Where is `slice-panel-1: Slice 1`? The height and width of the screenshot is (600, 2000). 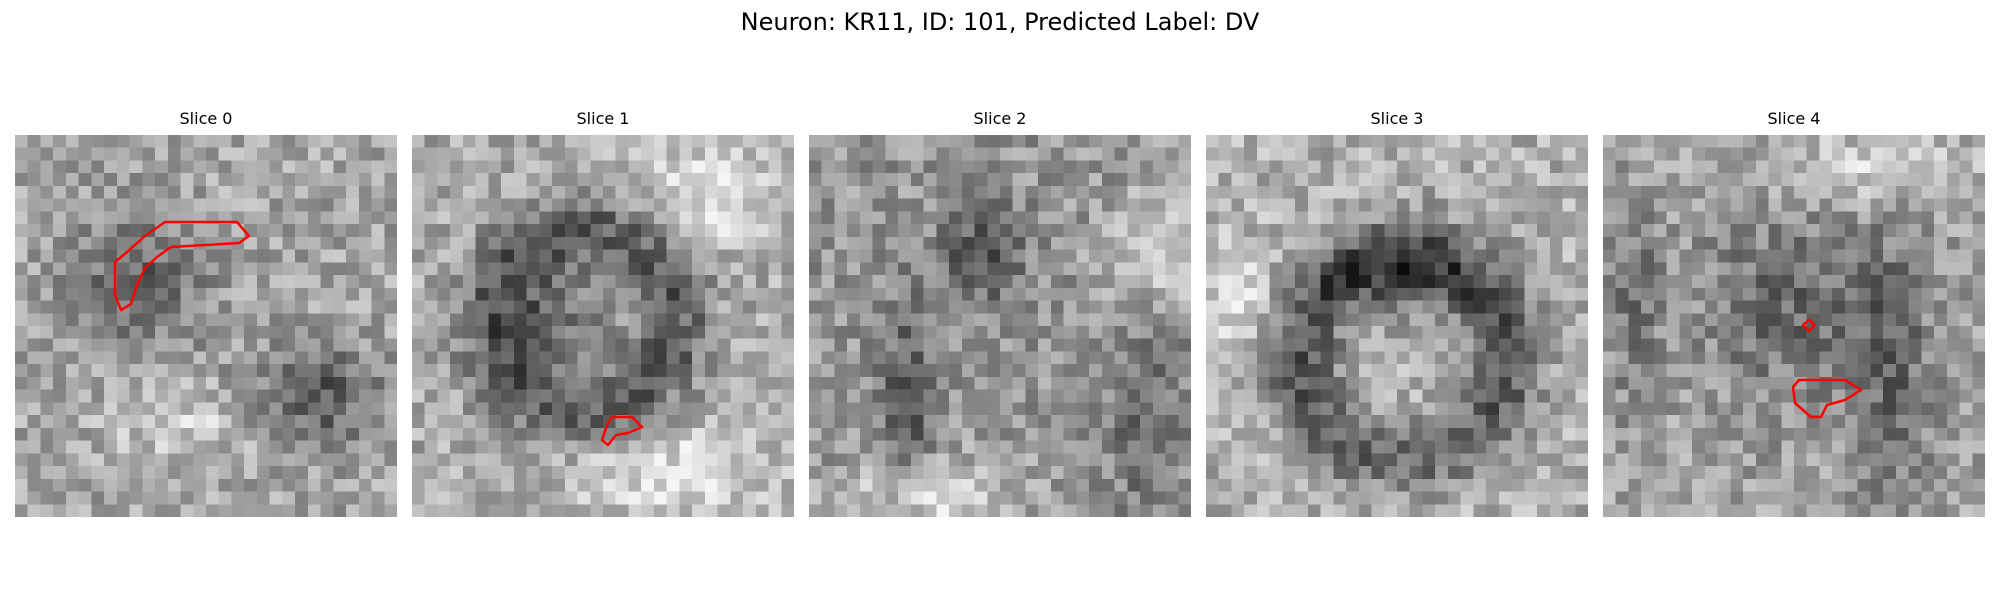 slice-panel-1: Slice 1 is located at coordinates (603, 312).